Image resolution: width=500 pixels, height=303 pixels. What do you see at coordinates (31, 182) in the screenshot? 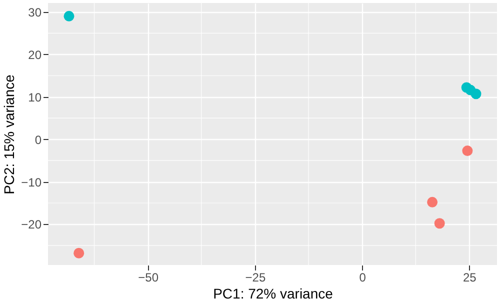
I see `y-tick-label: −10` at bounding box center [31, 182].